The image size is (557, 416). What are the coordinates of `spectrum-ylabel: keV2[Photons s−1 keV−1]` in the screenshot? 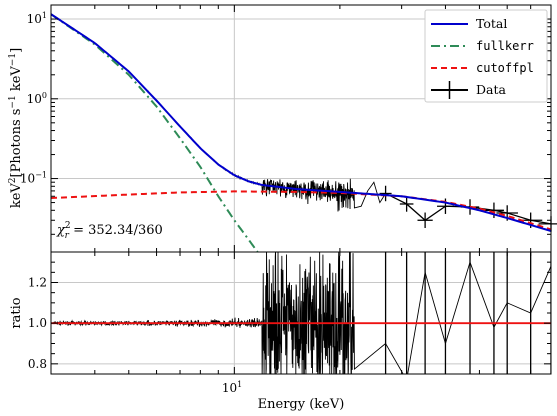 It's located at (16, 128).